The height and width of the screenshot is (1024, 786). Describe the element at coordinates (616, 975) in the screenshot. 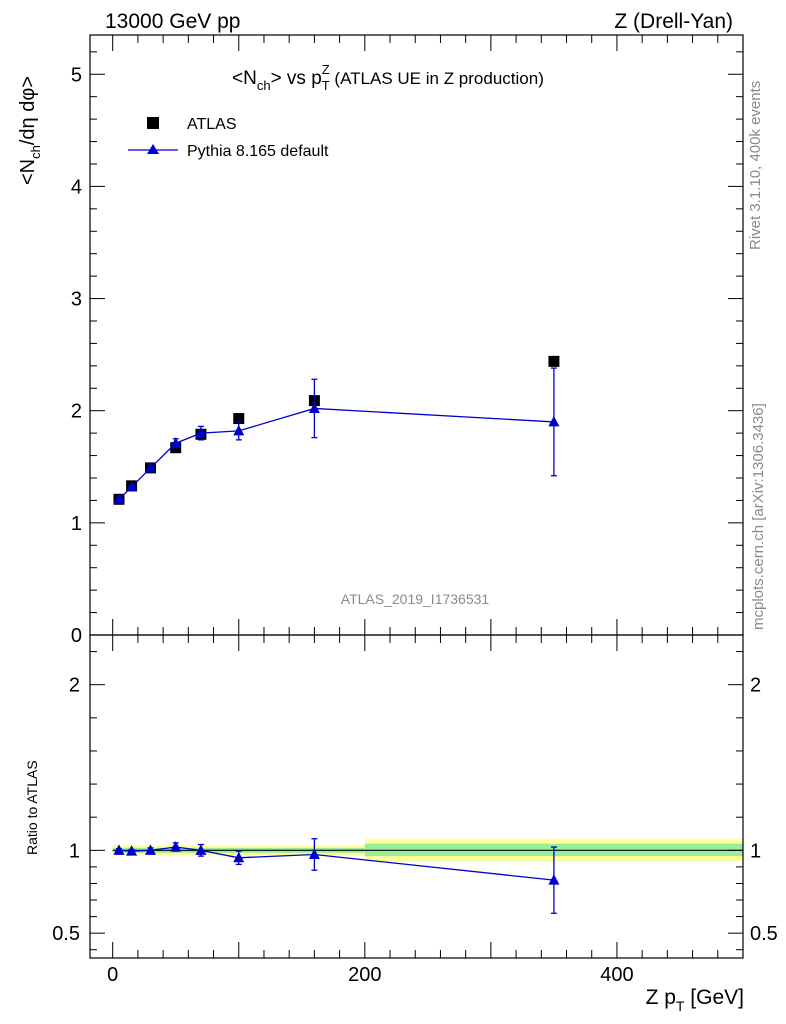

I see `x-tick-label: 400` at that location.